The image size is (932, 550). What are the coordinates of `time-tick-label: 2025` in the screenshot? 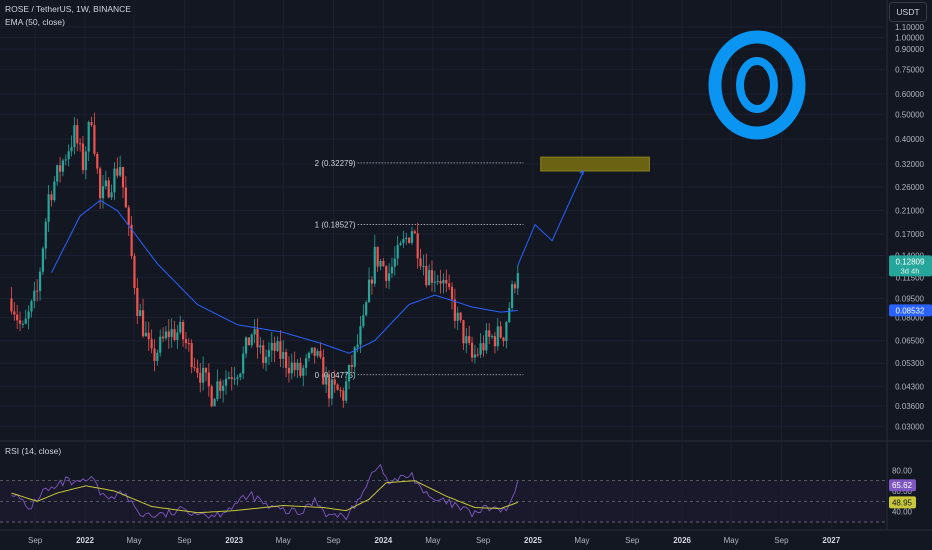 It's located at (533, 540).